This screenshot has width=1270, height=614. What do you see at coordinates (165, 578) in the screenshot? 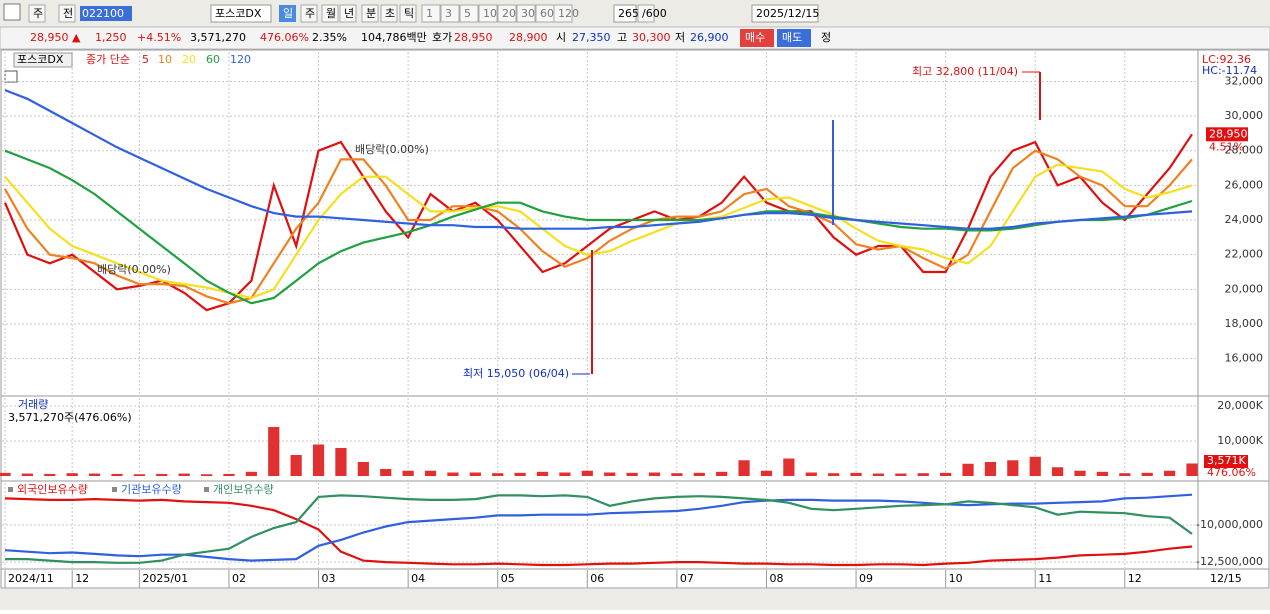
I see `x-tick-label: 2025/01` at bounding box center [165, 578].